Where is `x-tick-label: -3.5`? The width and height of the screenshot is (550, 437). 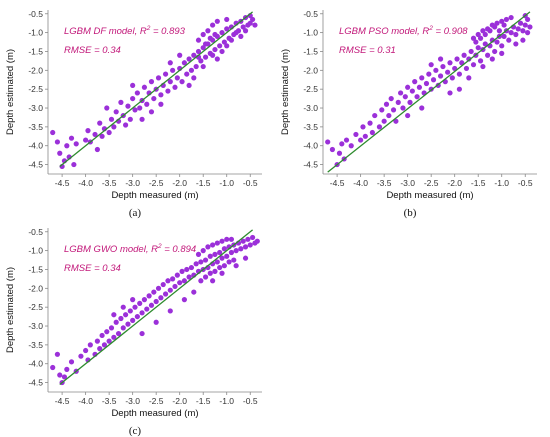 x-tick-label: -3.5 is located at coordinates (109, 401).